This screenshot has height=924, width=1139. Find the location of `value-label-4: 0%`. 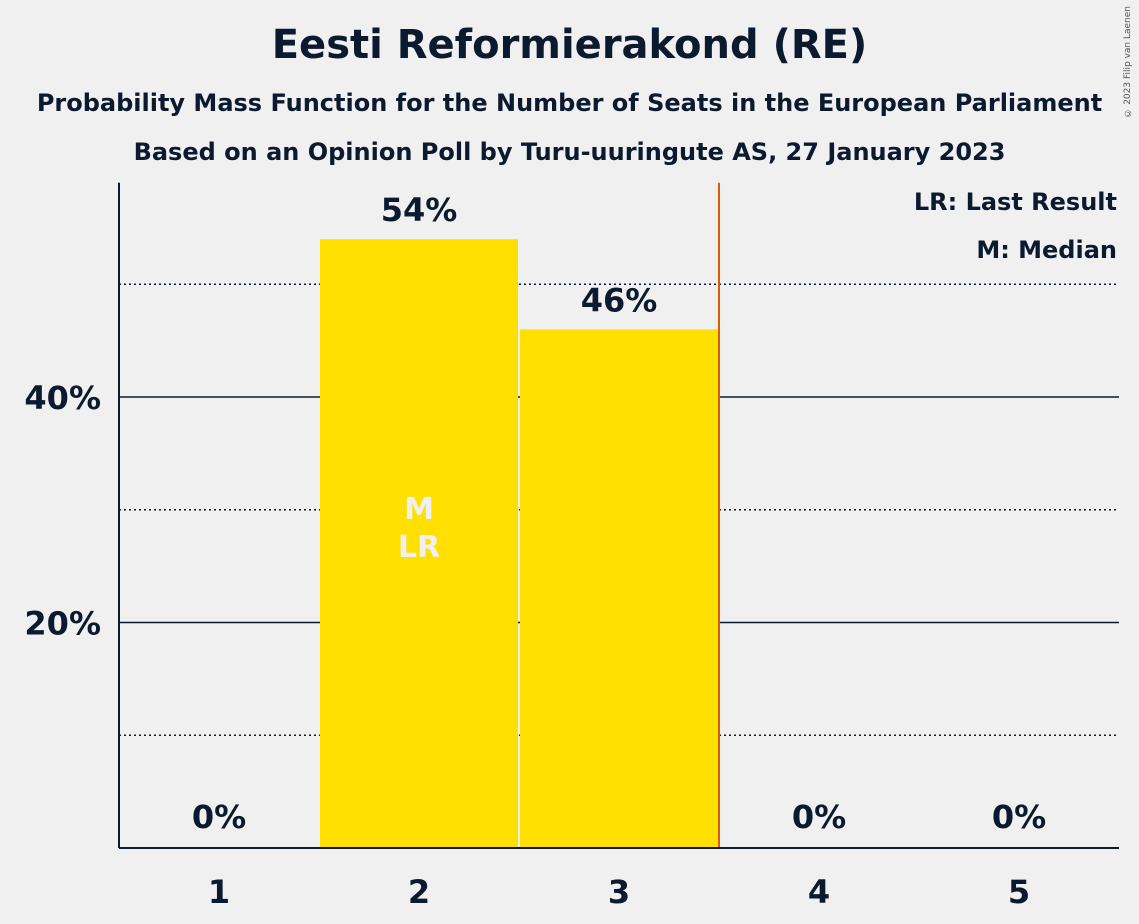

value-label-4: 0% is located at coordinates (819, 817).